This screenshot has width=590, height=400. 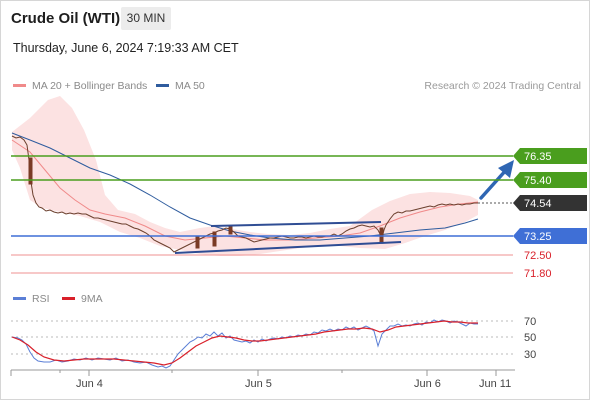 I want to click on level-label-75-40: 75.40, so click(x=538, y=181).